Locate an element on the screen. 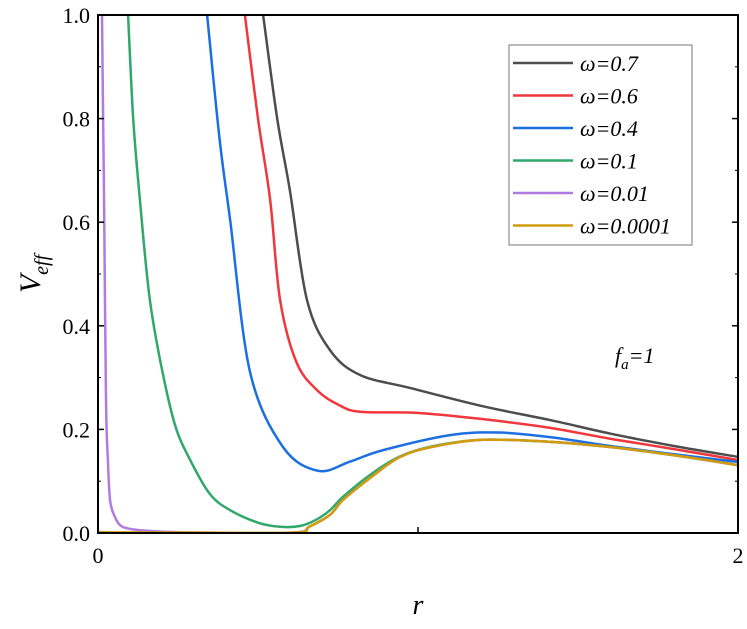 Image resolution: width=747 pixels, height=629 pixels. annotation-fa: fa=1 is located at coordinates (634, 358).